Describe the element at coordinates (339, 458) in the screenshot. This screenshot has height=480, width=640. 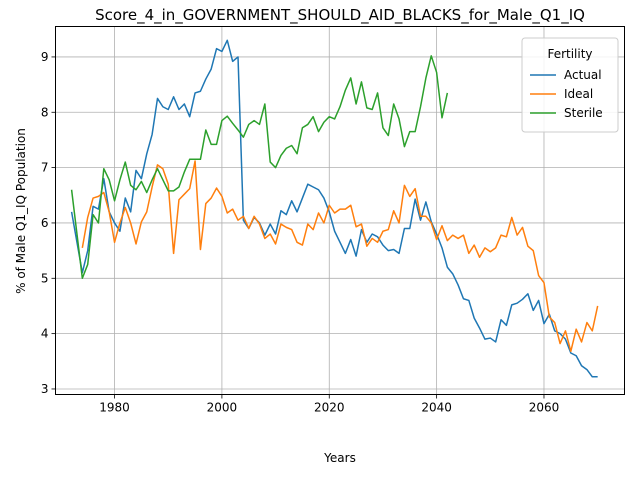
I see `x-axis-label: Years` at that location.